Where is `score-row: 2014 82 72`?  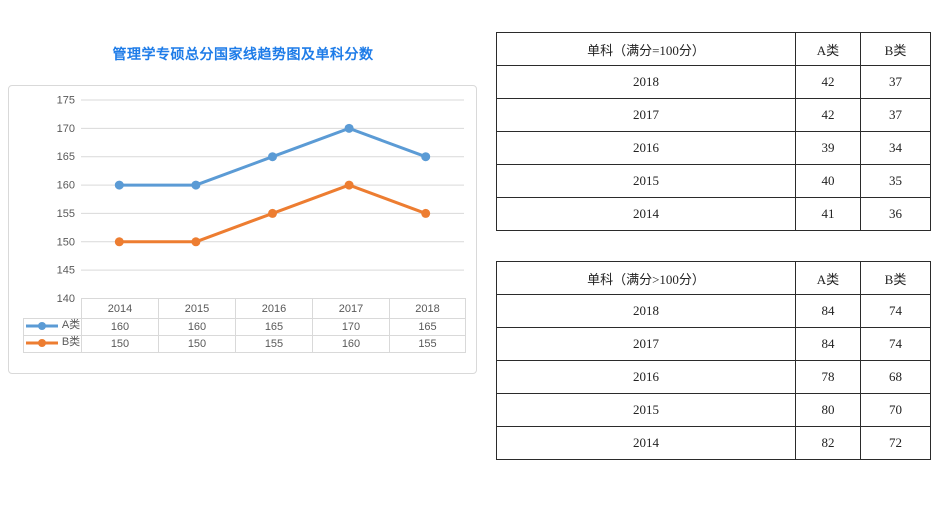 score-row: 2014 82 72 is located at coordinates (713, 443).